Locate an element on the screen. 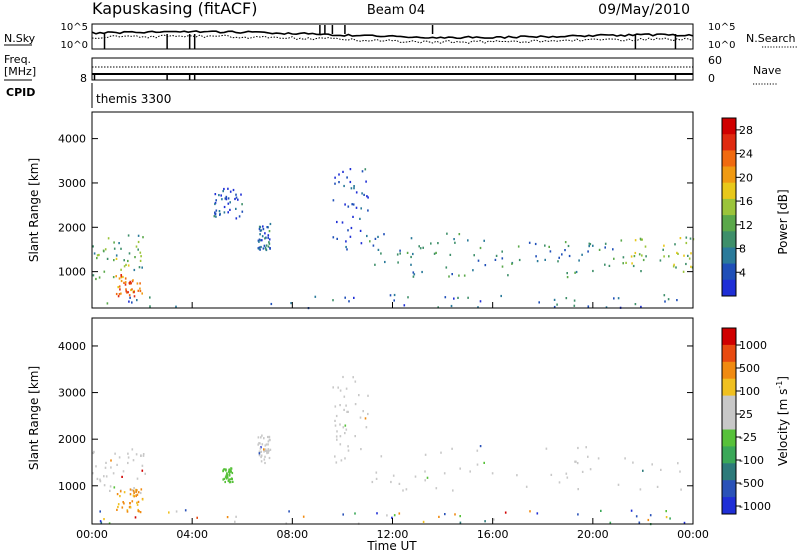  nsky-label: N.Sky is located at coordinates (20, 38).